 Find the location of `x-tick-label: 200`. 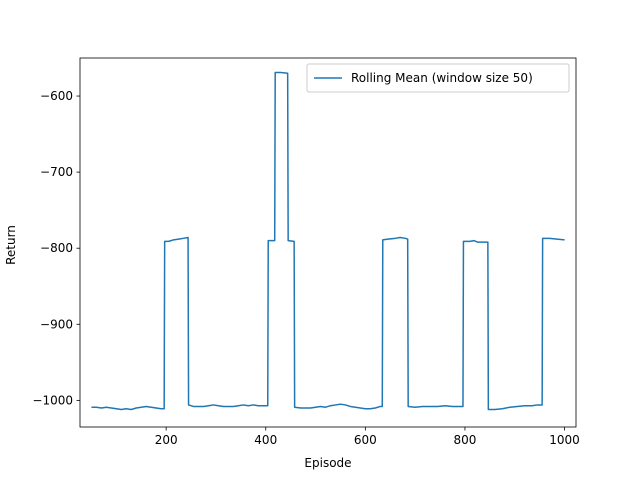

x-tick-label: 200 is located at coordinates (166, 440).